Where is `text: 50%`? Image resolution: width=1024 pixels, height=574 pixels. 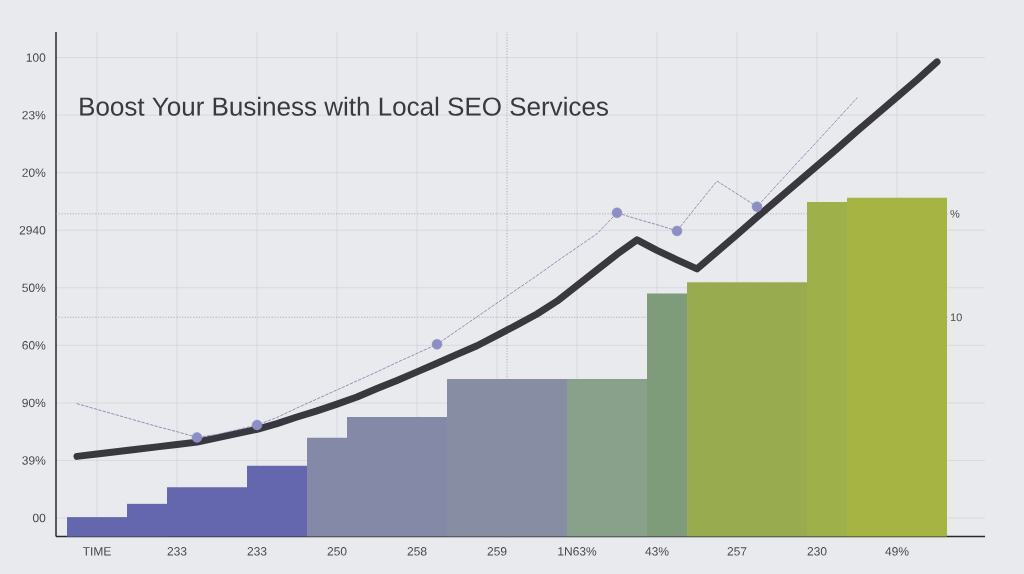
text: 50% is located at coordinates (34, 288).